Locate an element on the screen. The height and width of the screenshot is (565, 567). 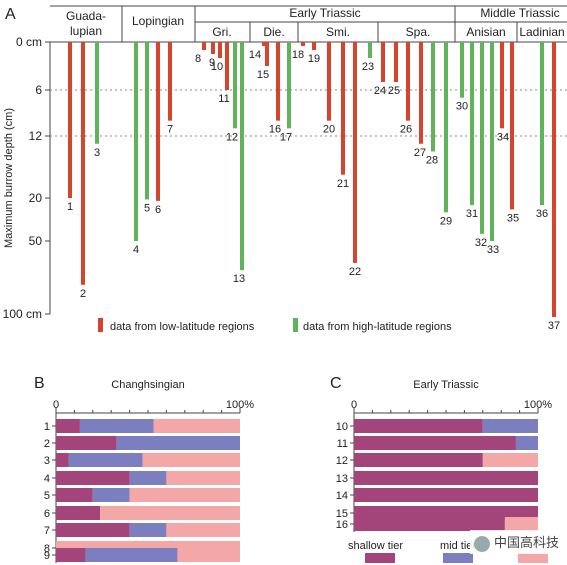
legend-swatch-shallow is located at coordinates (380, 558).